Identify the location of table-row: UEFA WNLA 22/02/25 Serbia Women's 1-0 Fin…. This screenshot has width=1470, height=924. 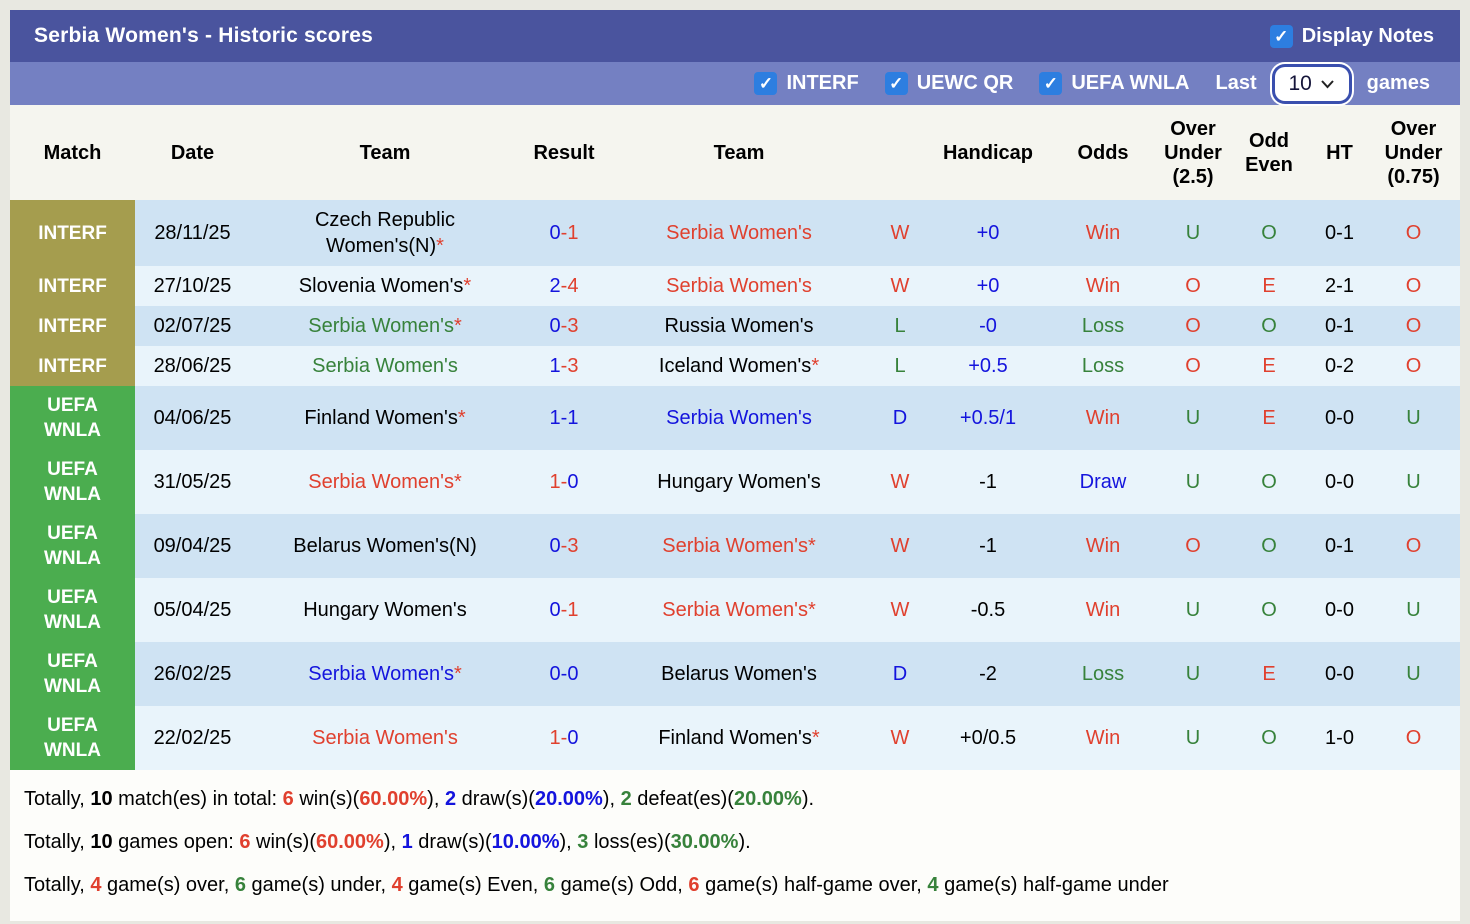
(735, 738).